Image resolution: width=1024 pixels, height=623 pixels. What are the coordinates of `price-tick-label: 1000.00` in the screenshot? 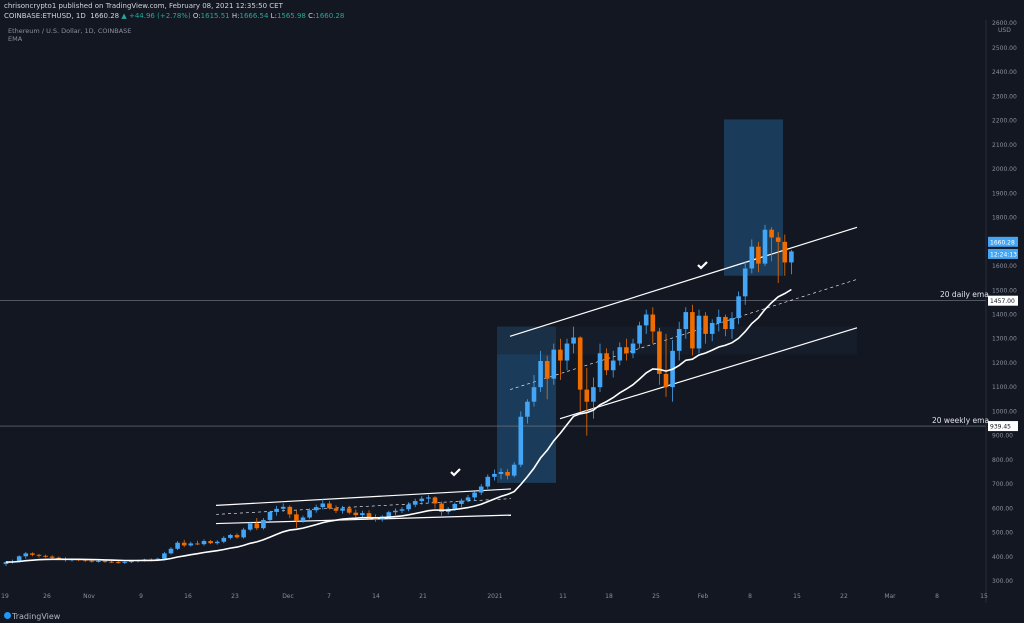 It's located at (1004, 411).